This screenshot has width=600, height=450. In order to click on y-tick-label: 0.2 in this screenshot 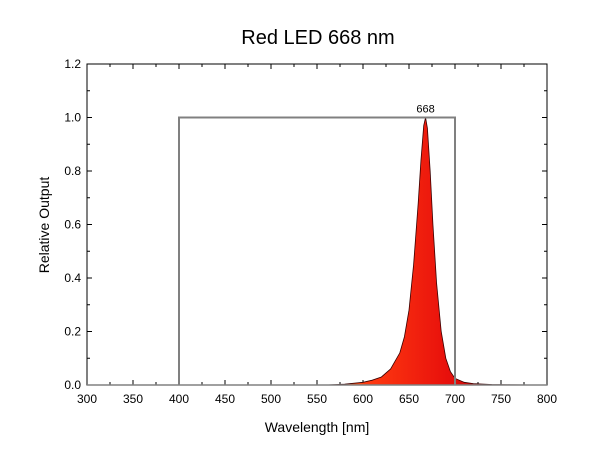, I will do `click(72, 332)`.